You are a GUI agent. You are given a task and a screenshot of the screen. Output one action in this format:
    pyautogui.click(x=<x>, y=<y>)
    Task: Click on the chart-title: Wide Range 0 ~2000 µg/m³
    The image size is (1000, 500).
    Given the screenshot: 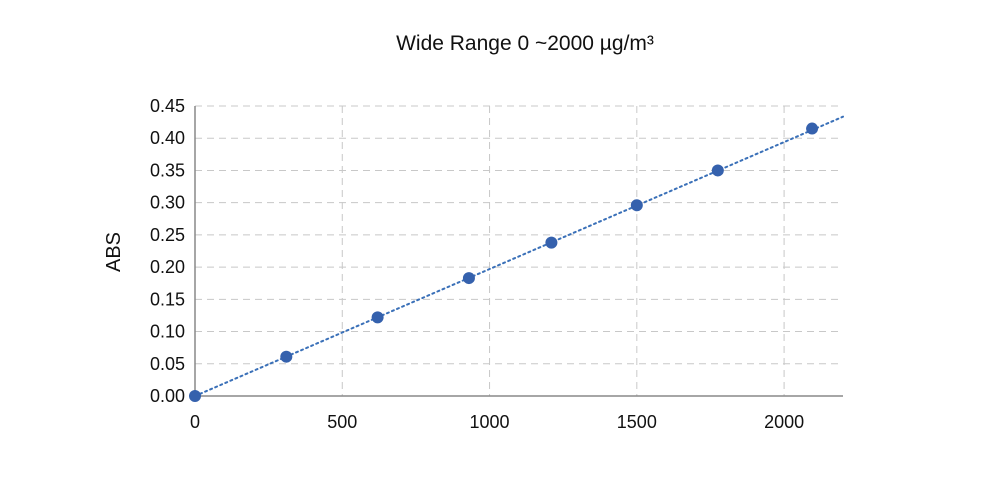 What is the action you would take?
    pyautogui.click(x=525, y=43)
    